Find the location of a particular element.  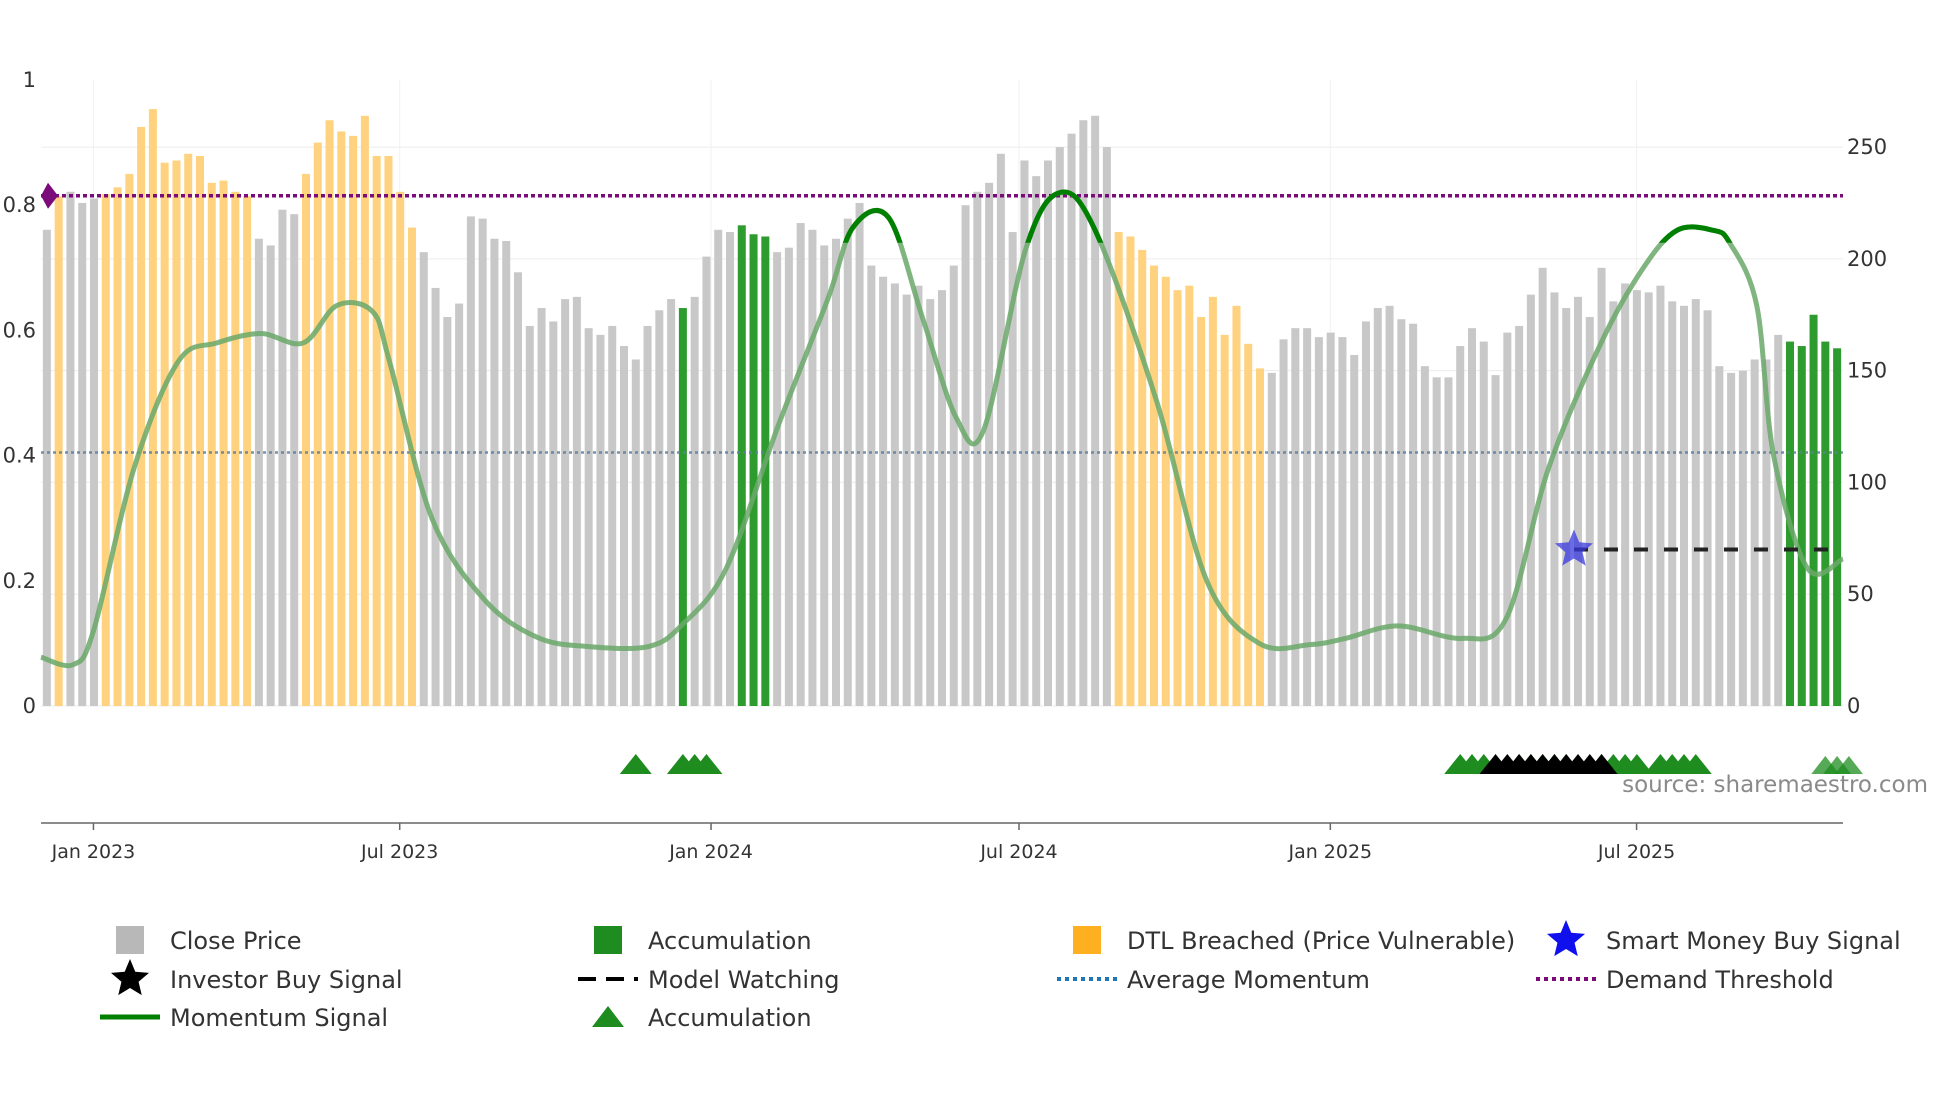

y-right-tick-label: 50 is located at coordinates (1860, 594).